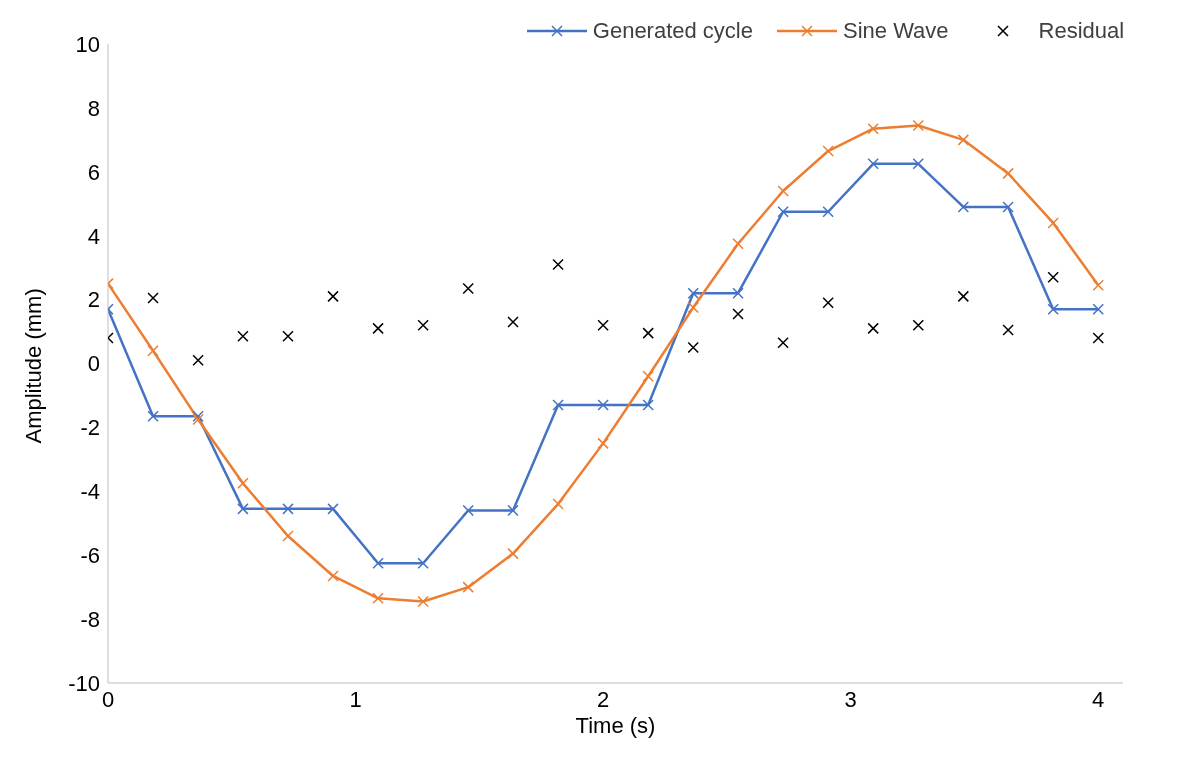 This screenshot has height=769, width=1186. What do you see at coordinates (90, 428) in the screenshot?
I see `y-tick-label: -2` at bounding box center [90, 428].